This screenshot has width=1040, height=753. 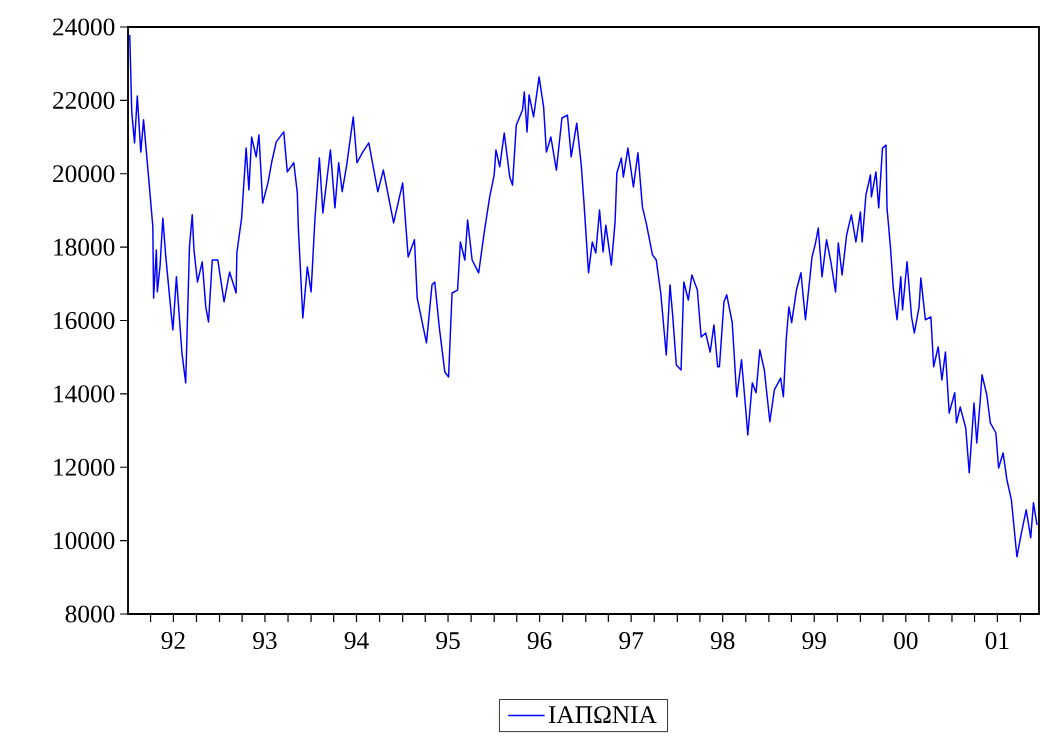 I want to click on x-tick-label: 96, so click(x=539, y=641).